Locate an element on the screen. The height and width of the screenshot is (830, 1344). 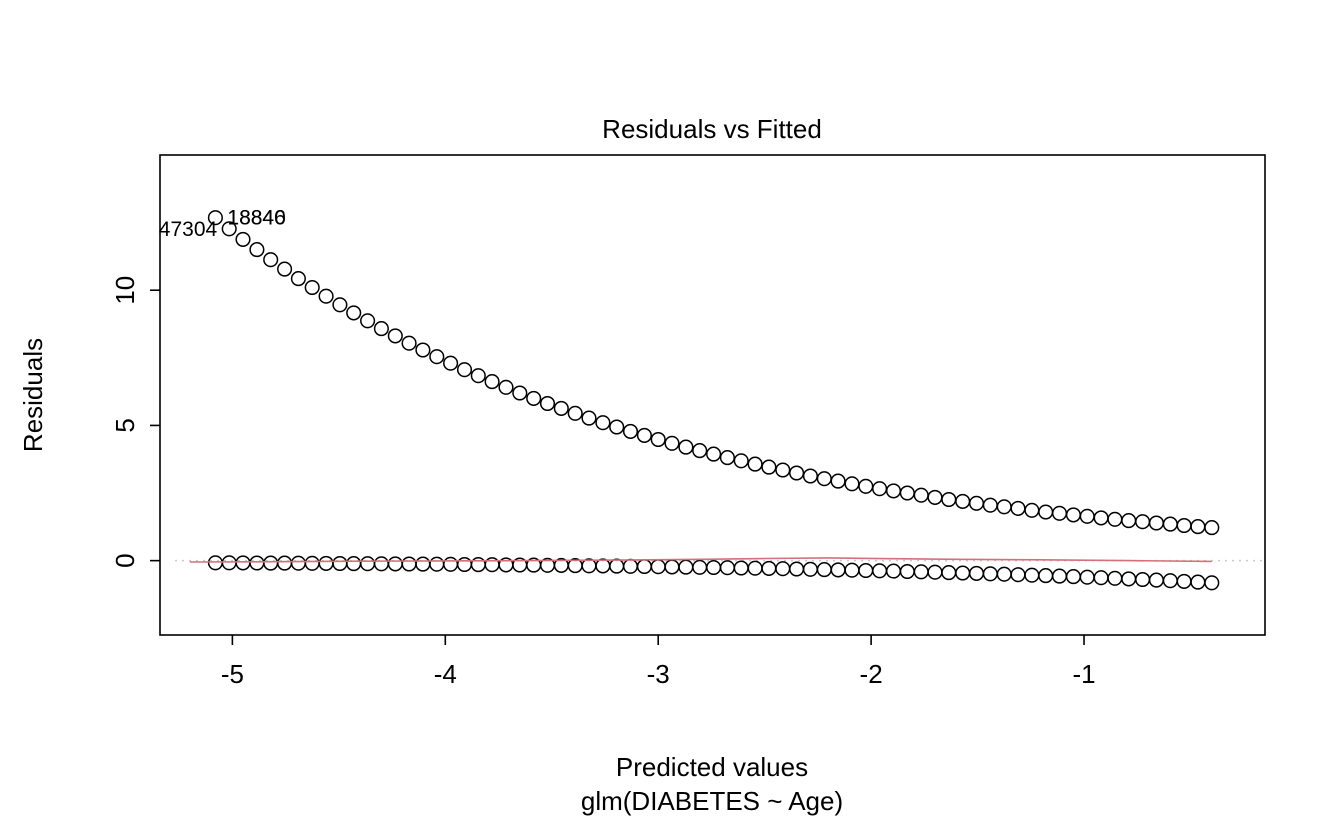
smoother-line is located at coordinates (700, 560).